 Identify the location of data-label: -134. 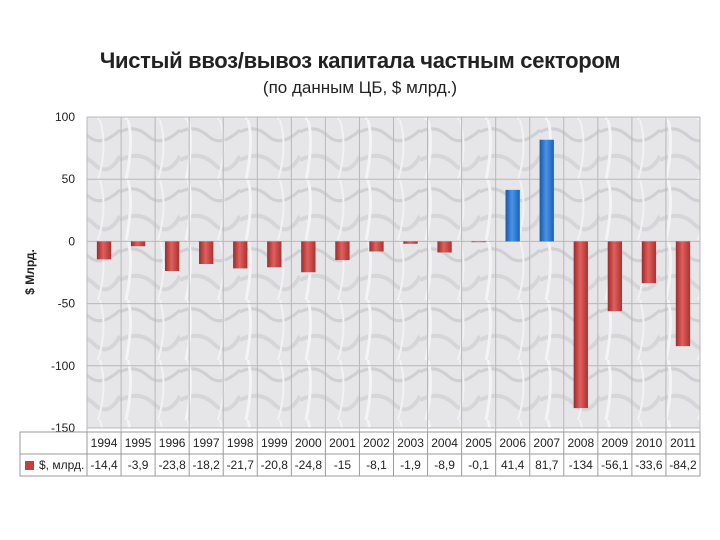
(581, 465).